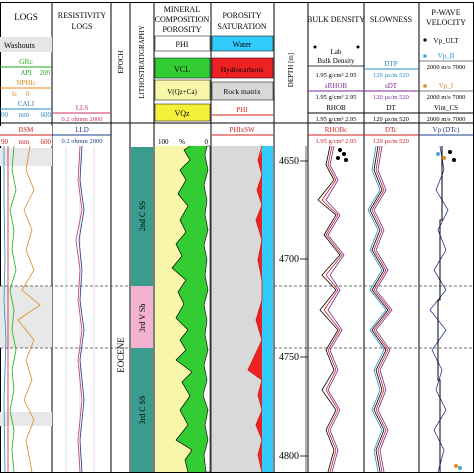 The width and height of the screenshot is (474, 474). I want to click on pct-start: 100, so click(163, 142).